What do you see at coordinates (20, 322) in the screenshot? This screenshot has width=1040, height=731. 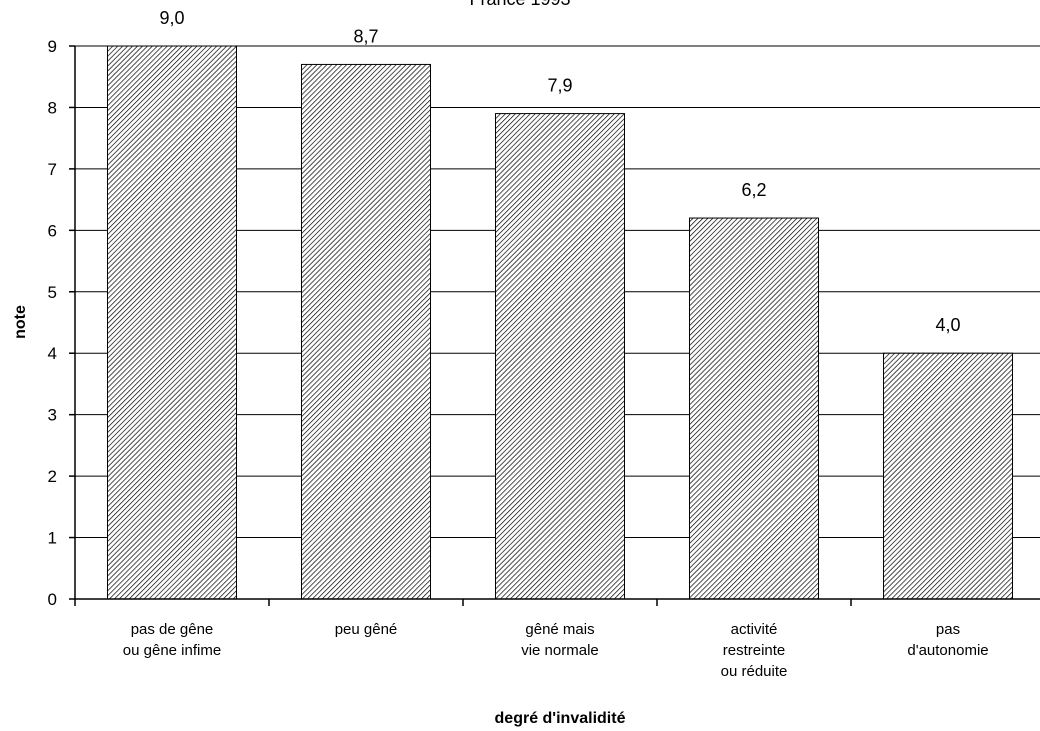 I see `y-axis-title: note` at bounding box center [20, 322].